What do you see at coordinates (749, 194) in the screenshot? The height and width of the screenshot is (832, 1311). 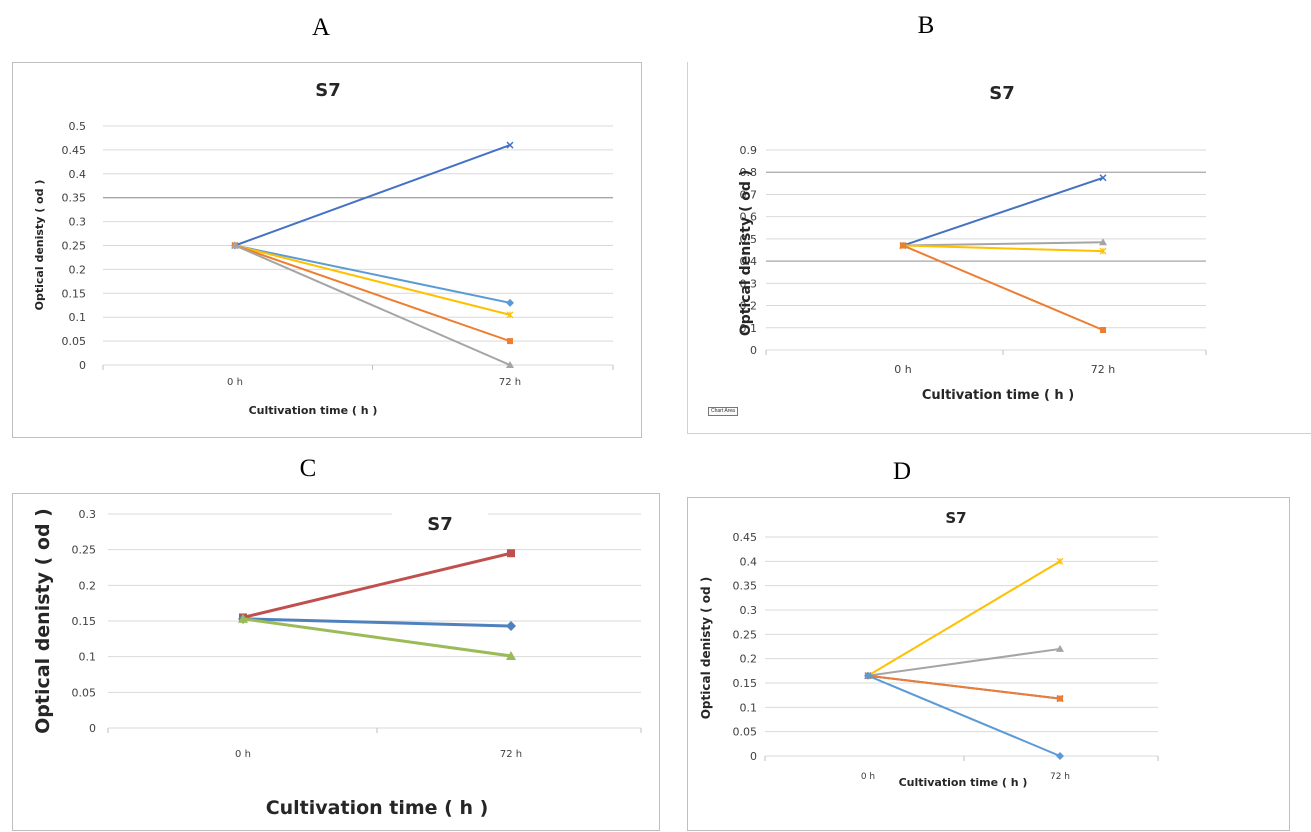 I see `y-tick-label: 0.7` at bounding box center [749, 194].